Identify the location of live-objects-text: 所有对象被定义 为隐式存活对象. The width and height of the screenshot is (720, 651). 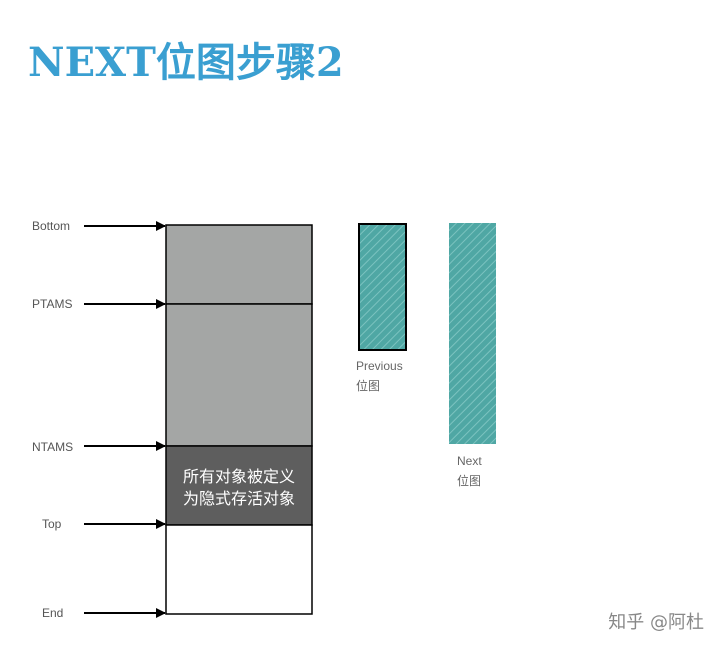
(239, 488).